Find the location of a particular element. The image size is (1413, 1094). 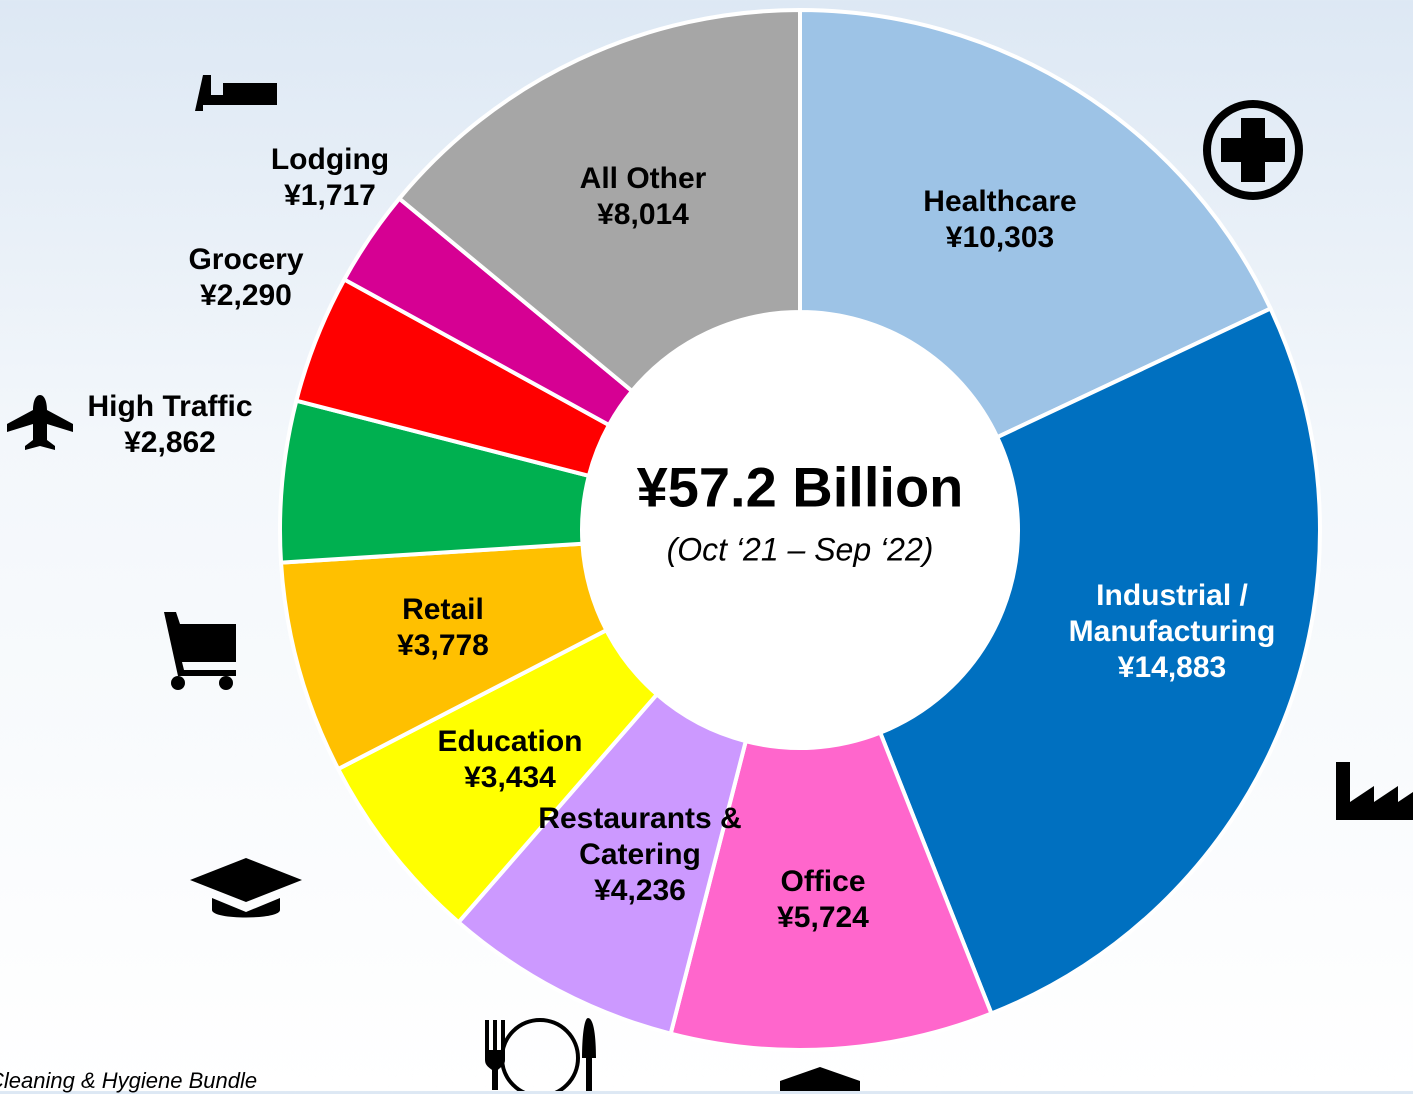

cart-icon is located at coordinates (196, 644).